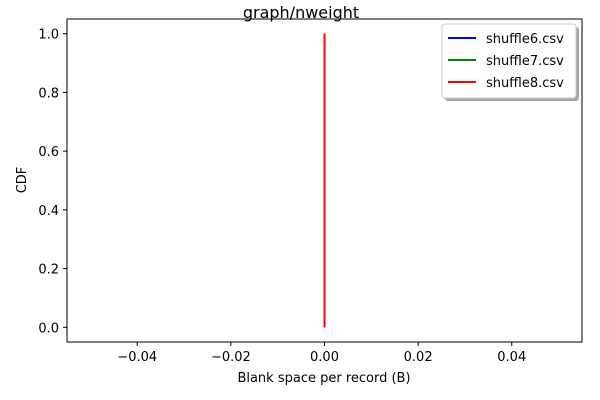 The image size is (600, 400). Describe the element at coordinates (324, 357) in the screenshot. I see `x-tick-label: 0.00` at that location.